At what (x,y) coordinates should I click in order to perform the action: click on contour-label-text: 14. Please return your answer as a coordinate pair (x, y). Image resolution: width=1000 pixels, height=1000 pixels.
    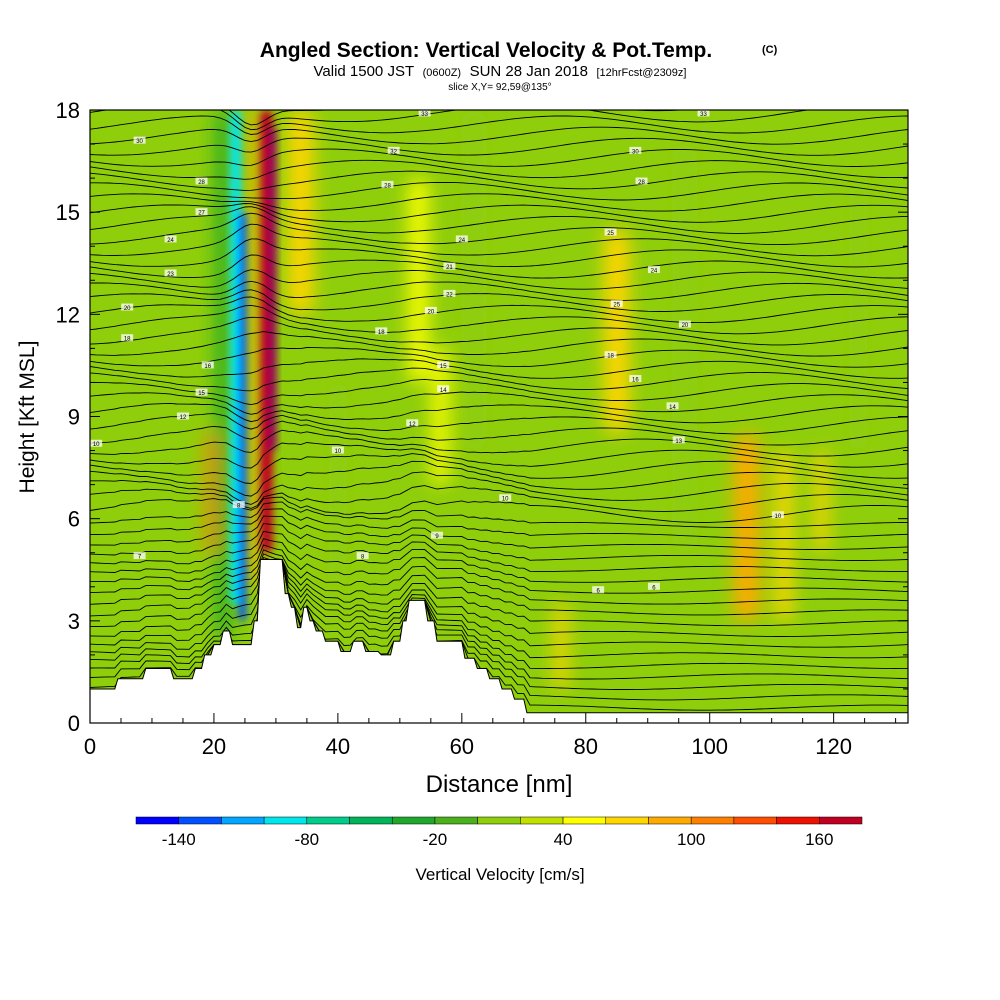
    Looking at the image, I should click on (672, 408).